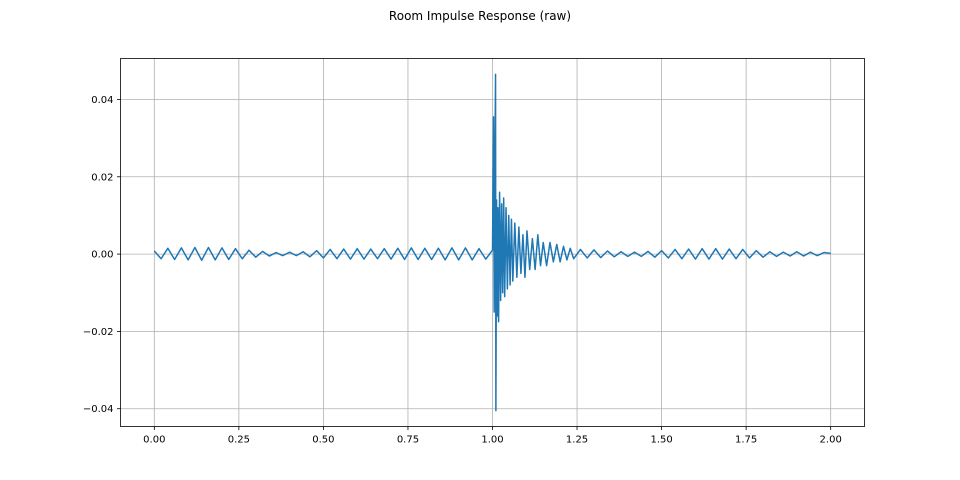 The height and width of the screenshot is (480, 960). What do you see at coordinates (492, 440) in the screenshot?
I see `x-tick-label: 1.00` at bounding box center [492, 440].